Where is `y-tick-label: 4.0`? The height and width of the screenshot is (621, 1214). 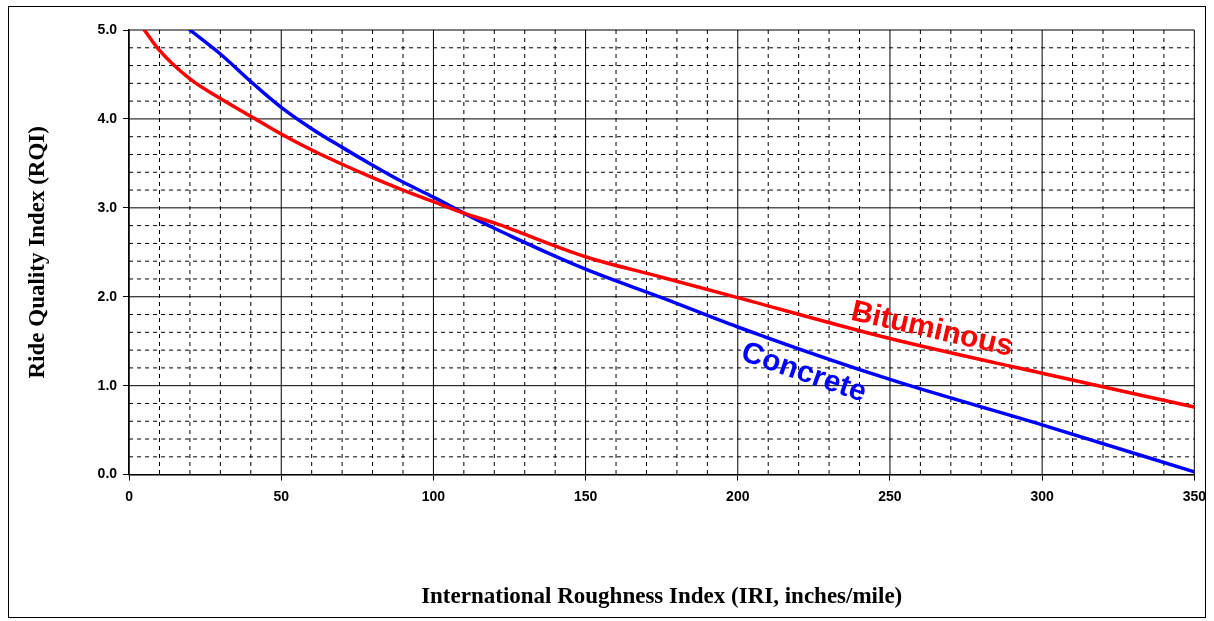
y-tick-label: 4.0 is located at coordinates (107, 117).